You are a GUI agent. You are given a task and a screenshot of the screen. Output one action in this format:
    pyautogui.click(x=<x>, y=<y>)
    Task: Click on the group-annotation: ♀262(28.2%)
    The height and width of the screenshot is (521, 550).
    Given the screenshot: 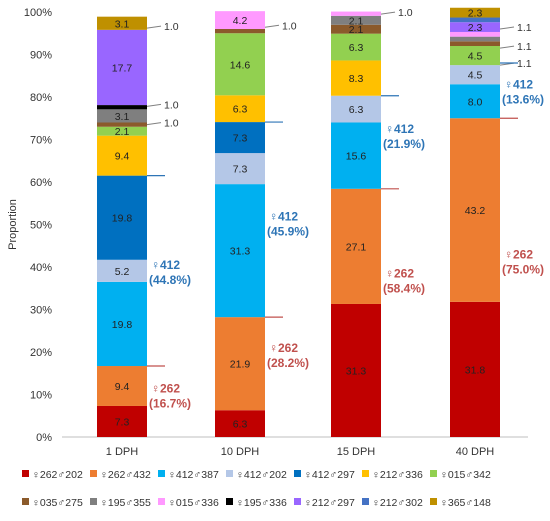 What is the action you would take?
    pyautogui.click(x=287, y=343)
    